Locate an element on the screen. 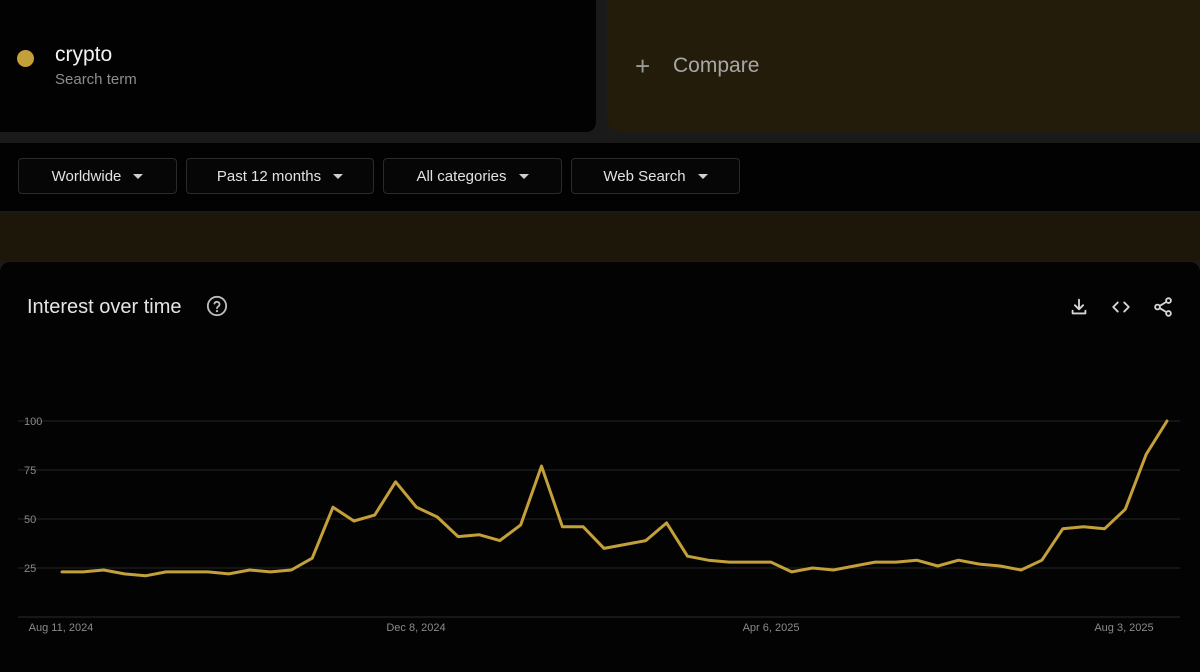 The image size is (1200, 672). time-range-filter-dropdown: Past 12 months is located at coordinates (280, 176).